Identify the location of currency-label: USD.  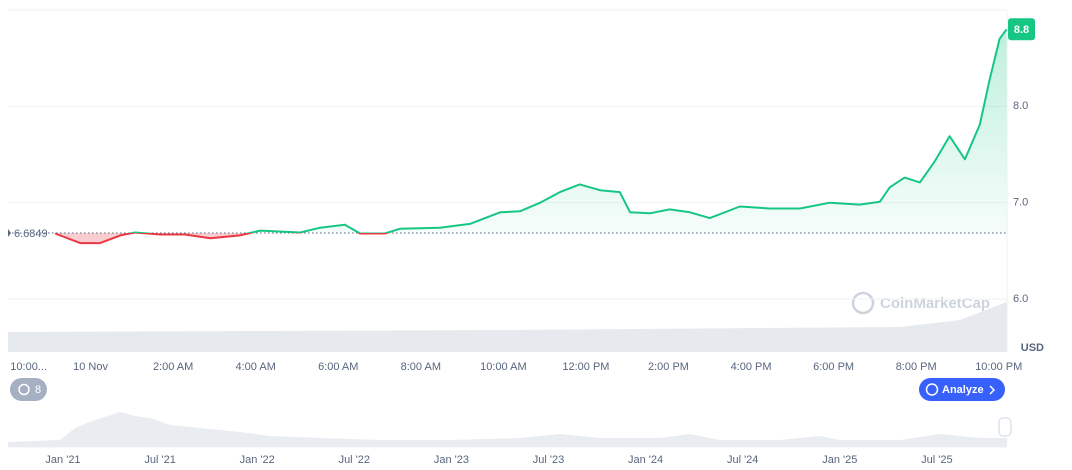
(1032, 348).